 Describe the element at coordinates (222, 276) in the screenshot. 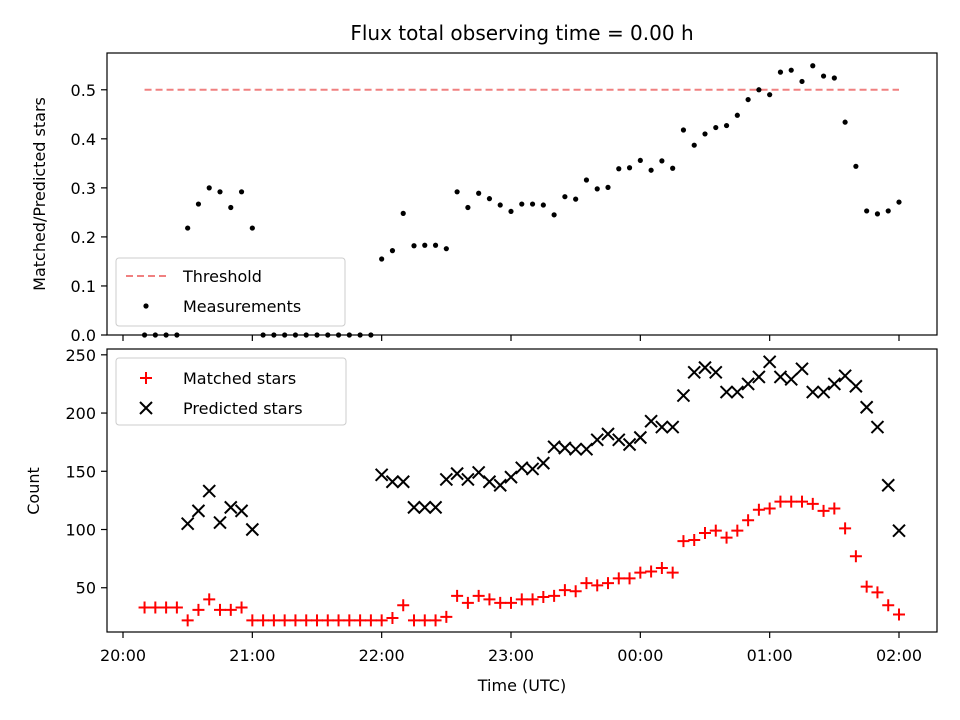

I see `legend-threshold-label: Threshold` at that location.